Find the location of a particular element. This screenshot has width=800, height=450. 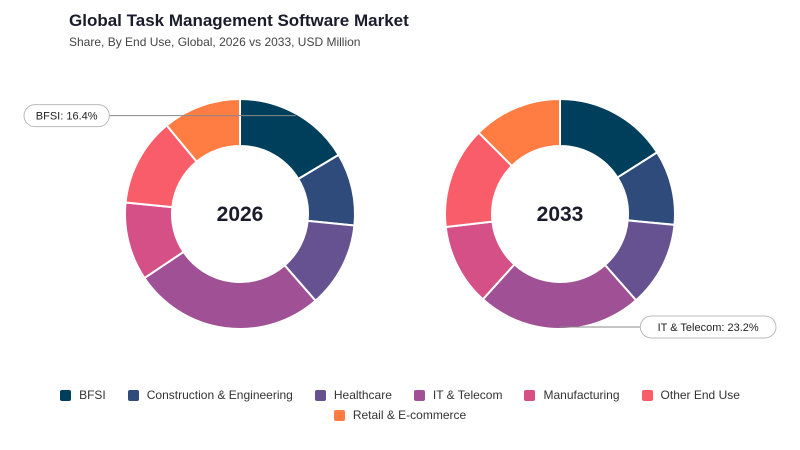

legend-item-bfsi: BFSI is located at coordinates (83, 395).